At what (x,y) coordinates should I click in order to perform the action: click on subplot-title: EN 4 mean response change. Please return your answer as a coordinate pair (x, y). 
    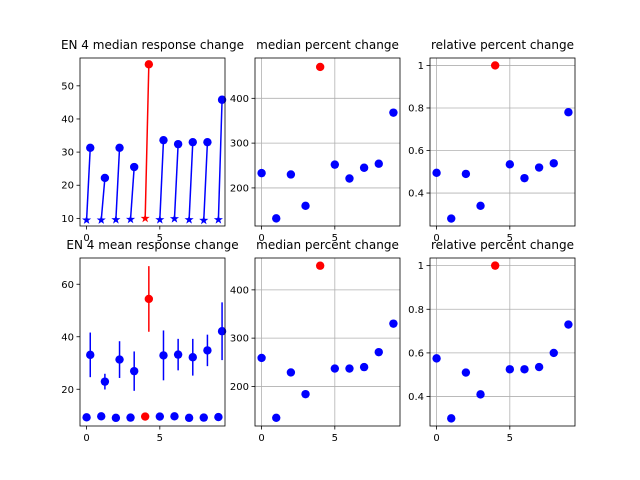
    Looking at the image, I should click on (152, 245).